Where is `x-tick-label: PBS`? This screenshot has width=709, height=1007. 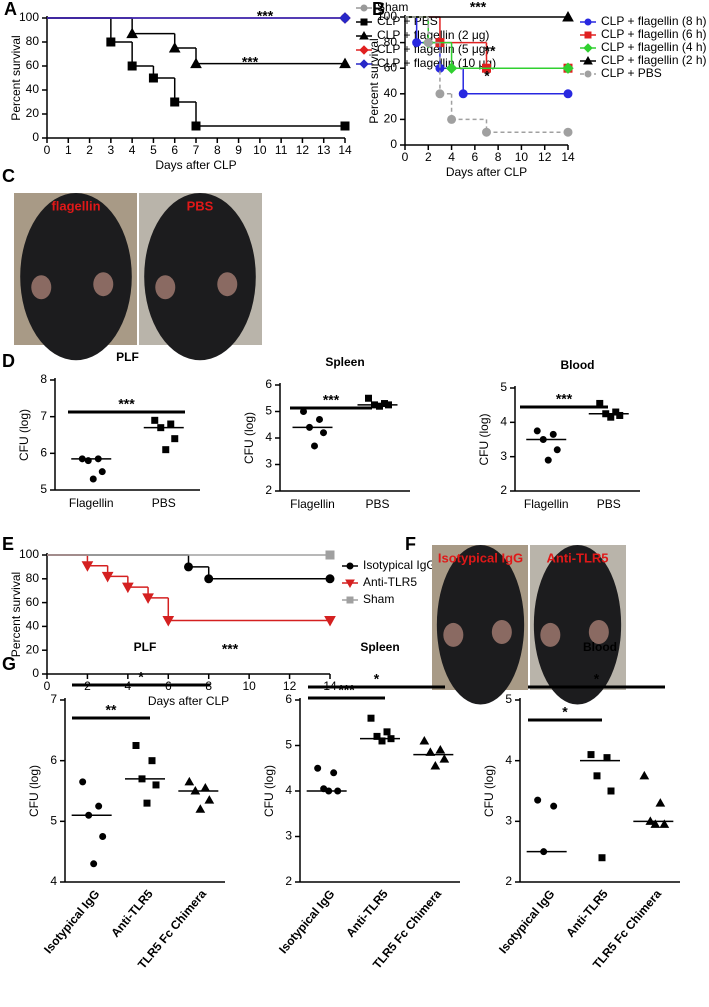 x-tick-label: PBS is located at coordinates (377, 504).